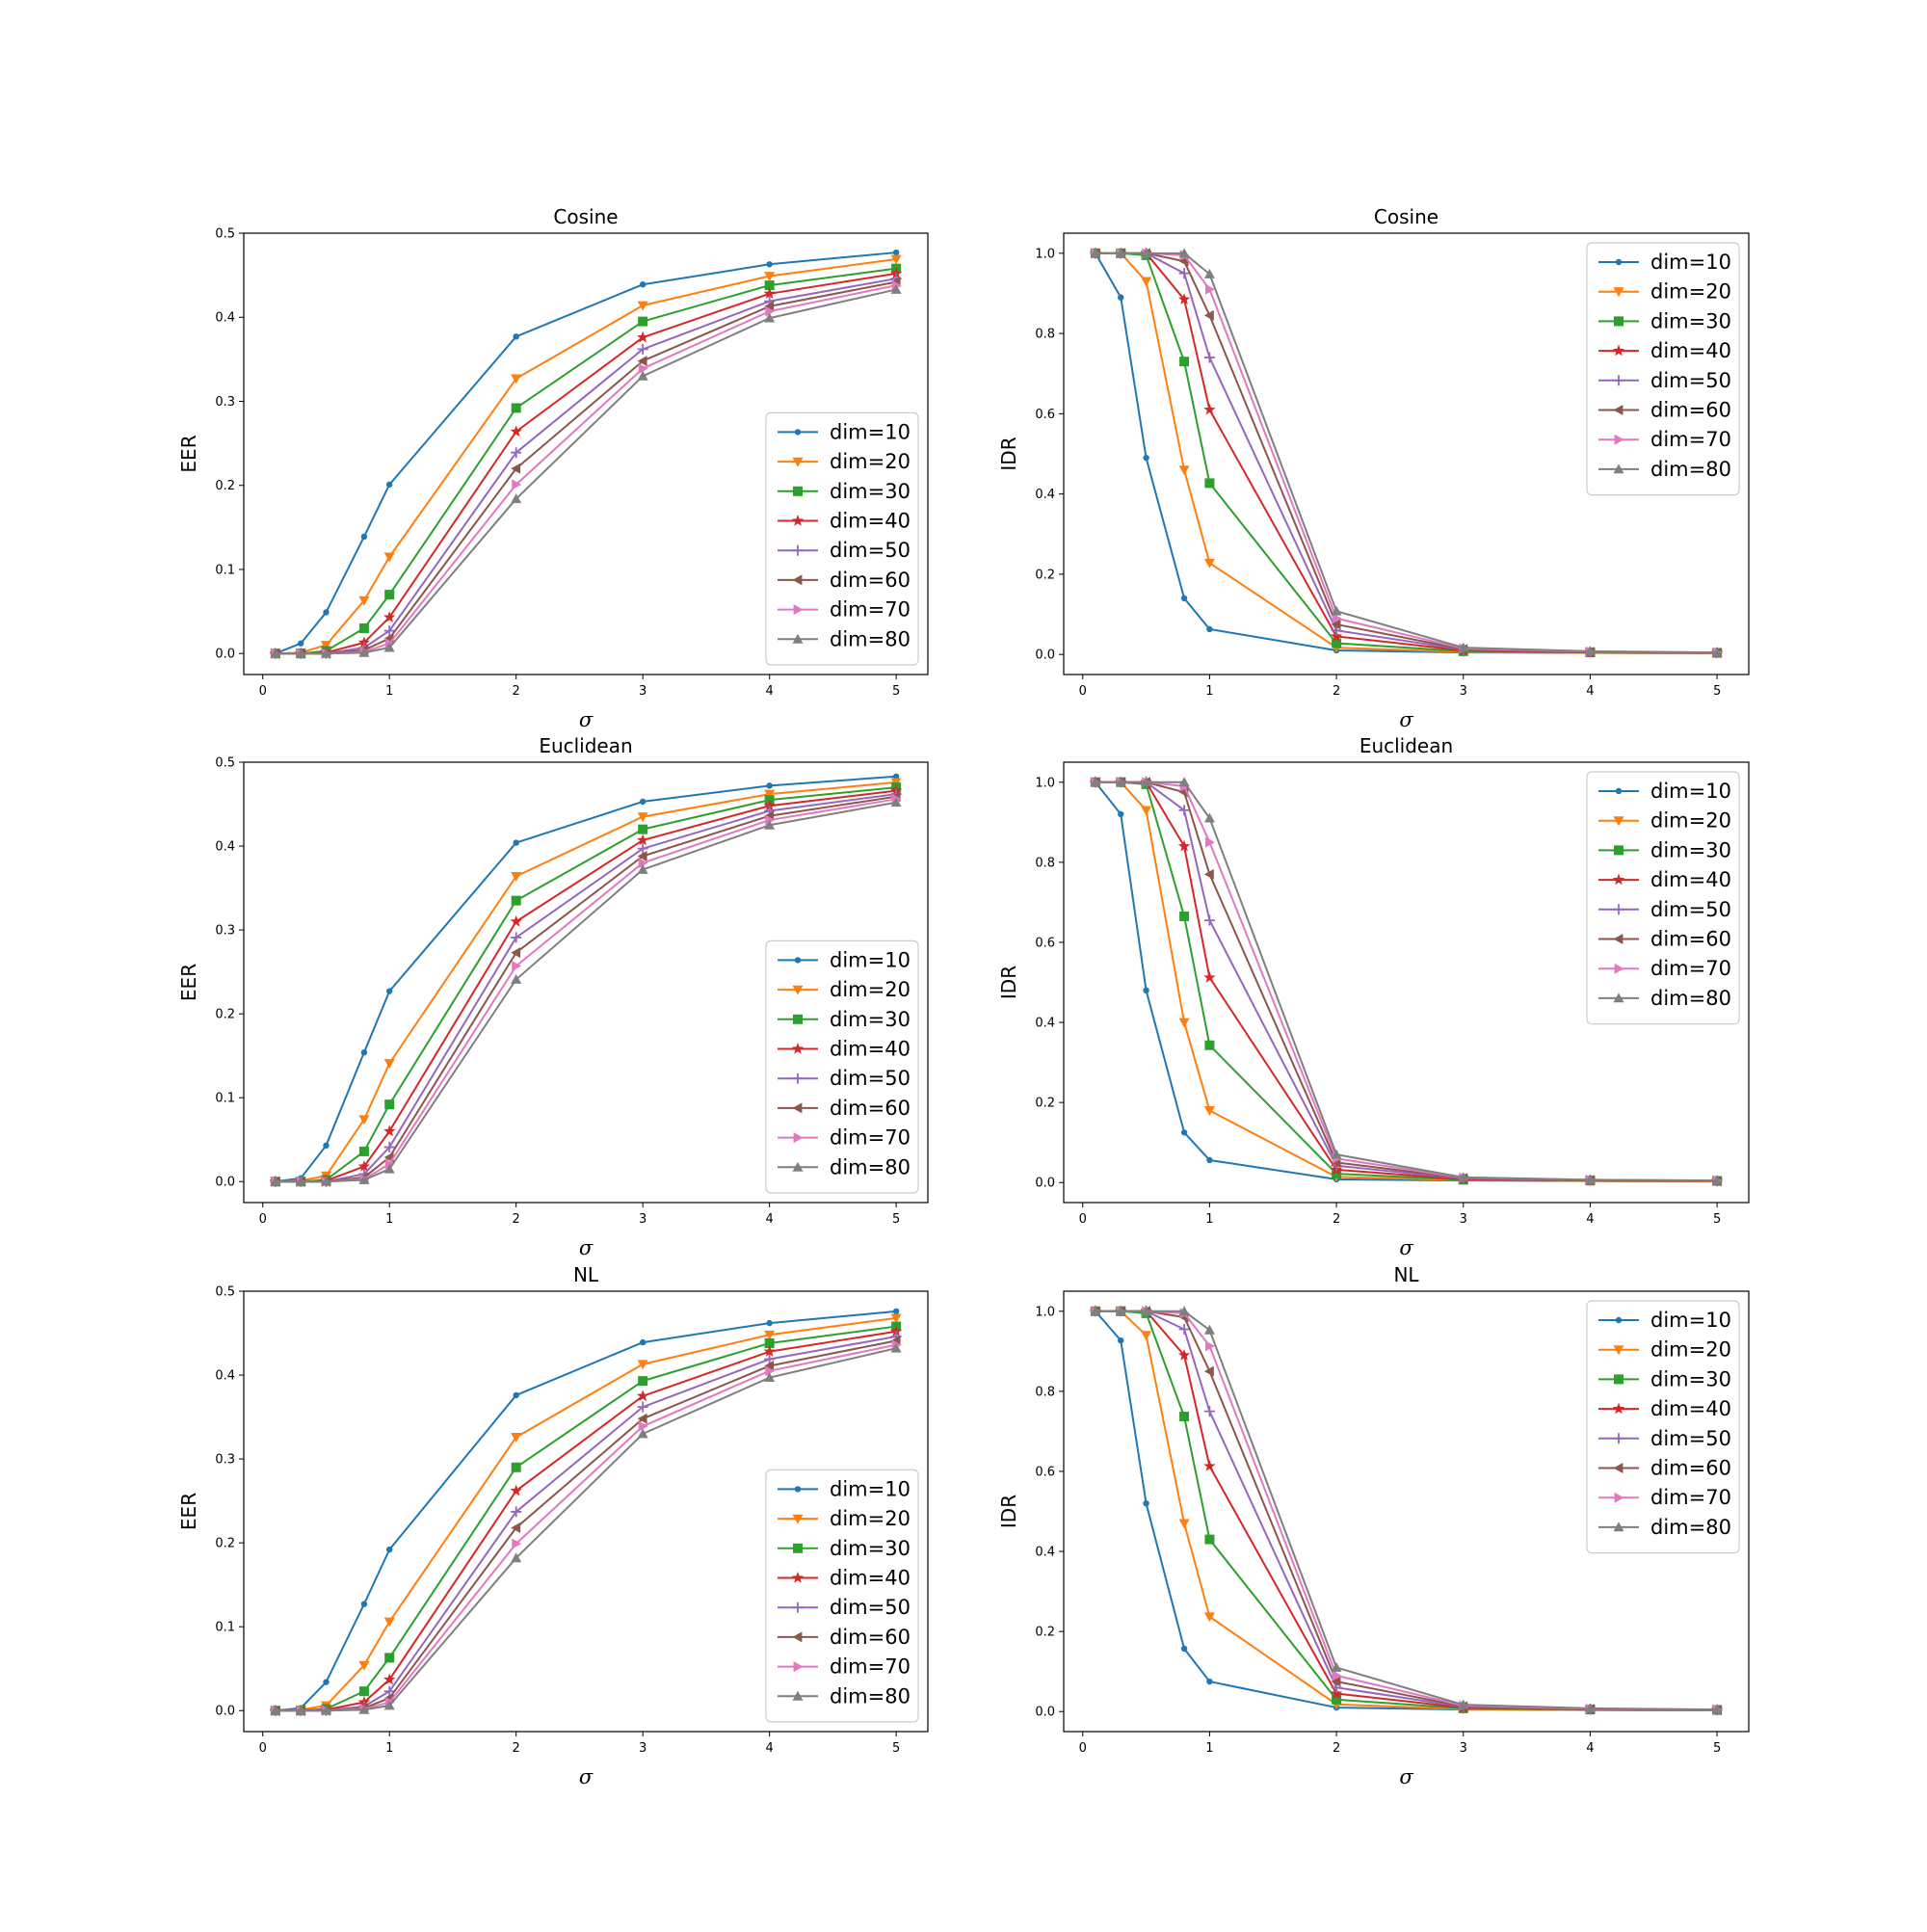  I want to click on legend-label: dim=70, so click(1691, 968).